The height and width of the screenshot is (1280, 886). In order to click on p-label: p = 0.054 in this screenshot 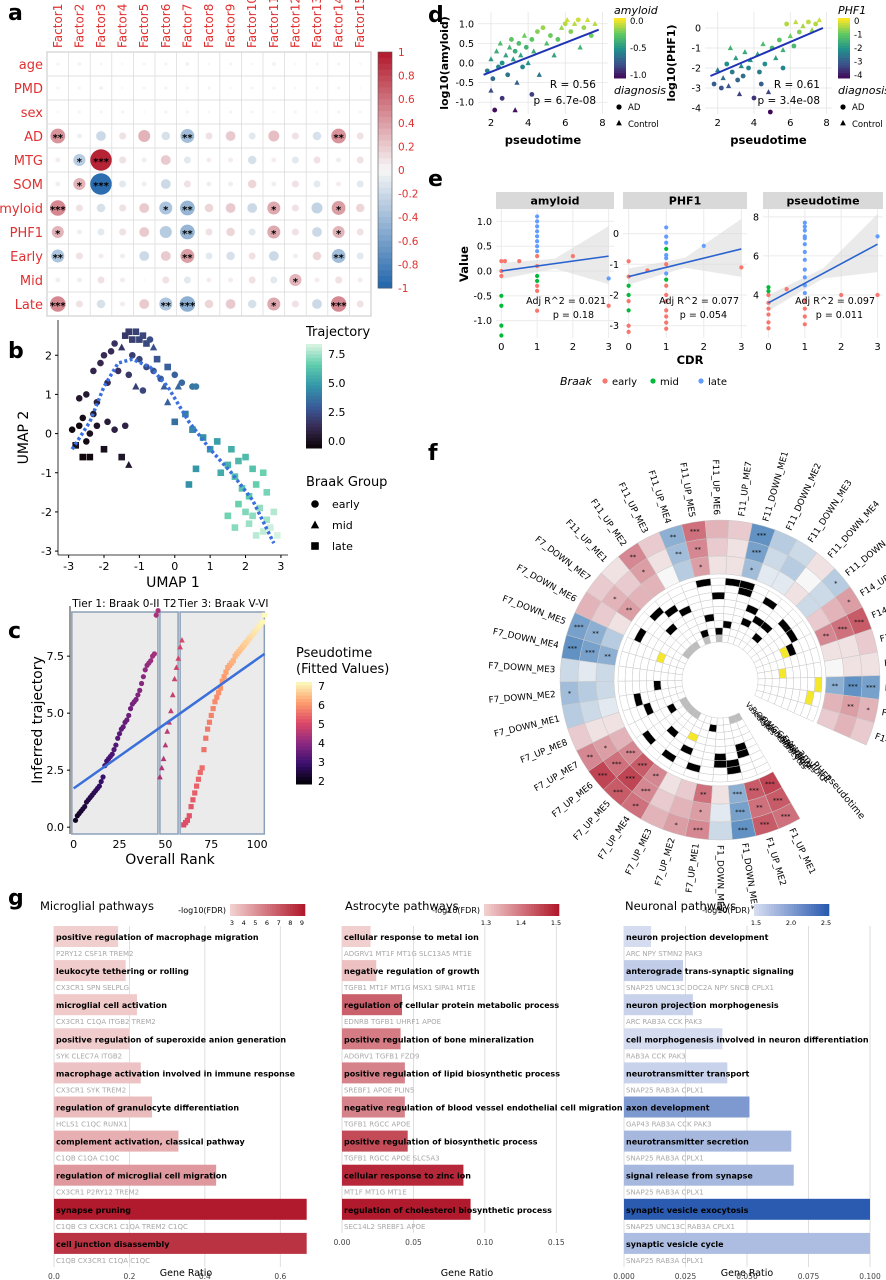, I will do `click(703, 315)`.